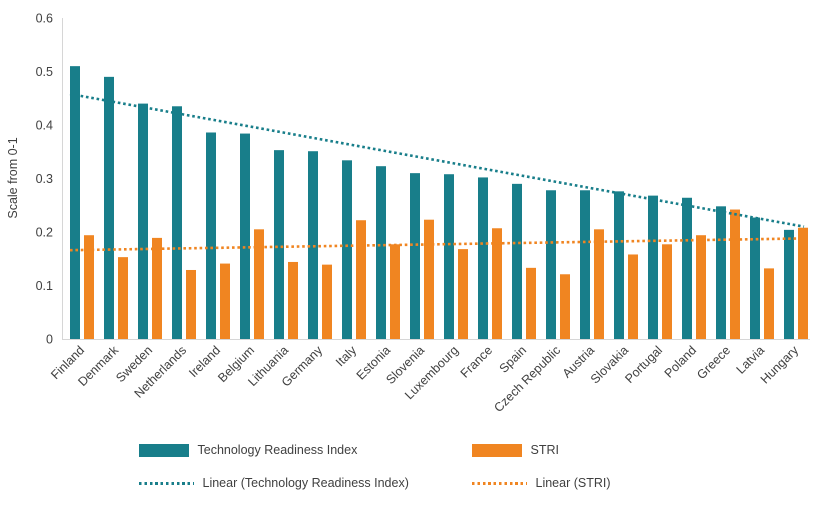 The height and width of the screenshot is (511, 825). I want to click on legend-item-linear-technology-readiness-index: Linear (Technology Readiness Index), so click(305, 483).